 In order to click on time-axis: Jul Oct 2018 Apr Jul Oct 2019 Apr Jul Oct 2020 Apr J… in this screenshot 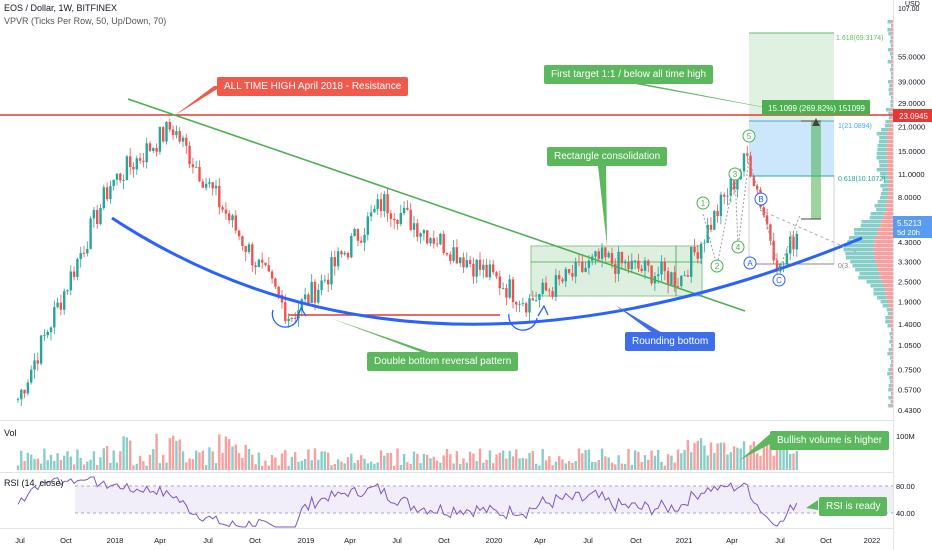, I will do `click(447, 540)`.